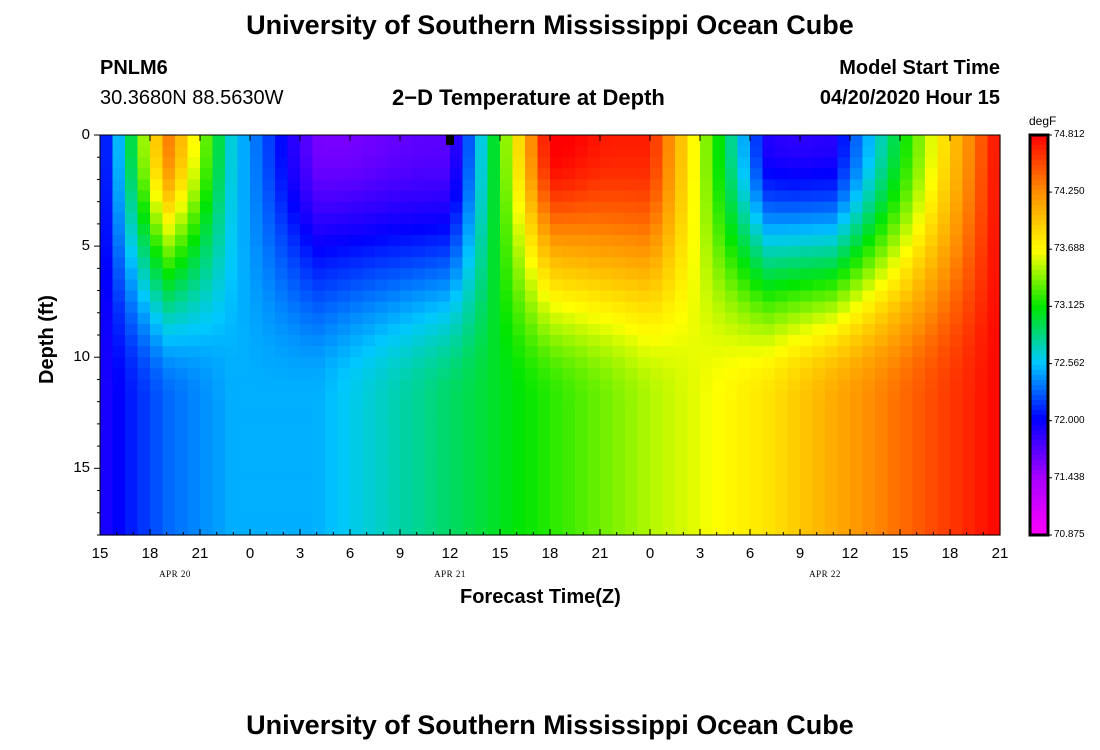  I want to click on x-tick-label: 0, so click(650, 553).